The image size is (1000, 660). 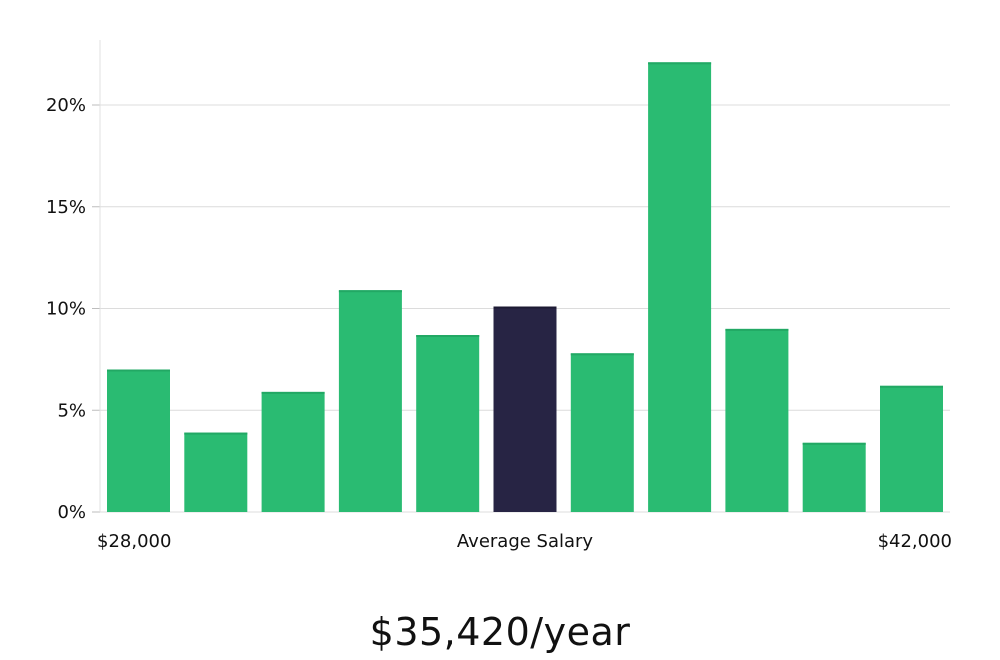 I want to click on y-axis-ticks: 0% 5% 10% 15% 20%, so click(x=73, y=309).